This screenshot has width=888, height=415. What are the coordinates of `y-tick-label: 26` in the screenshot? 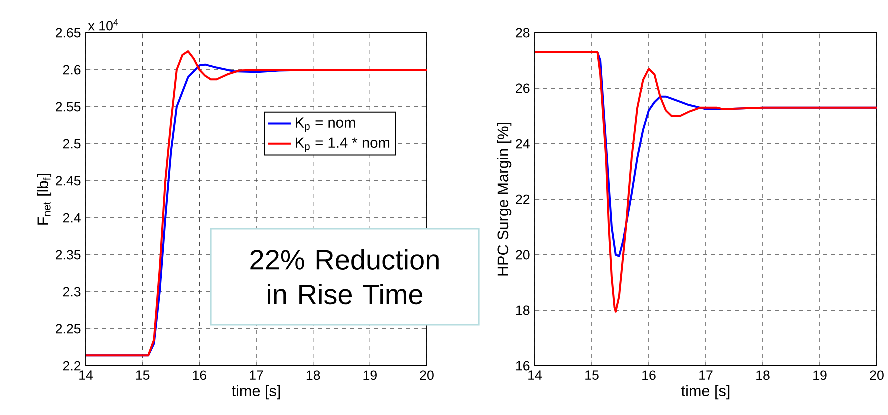 It's located at (523, 89).